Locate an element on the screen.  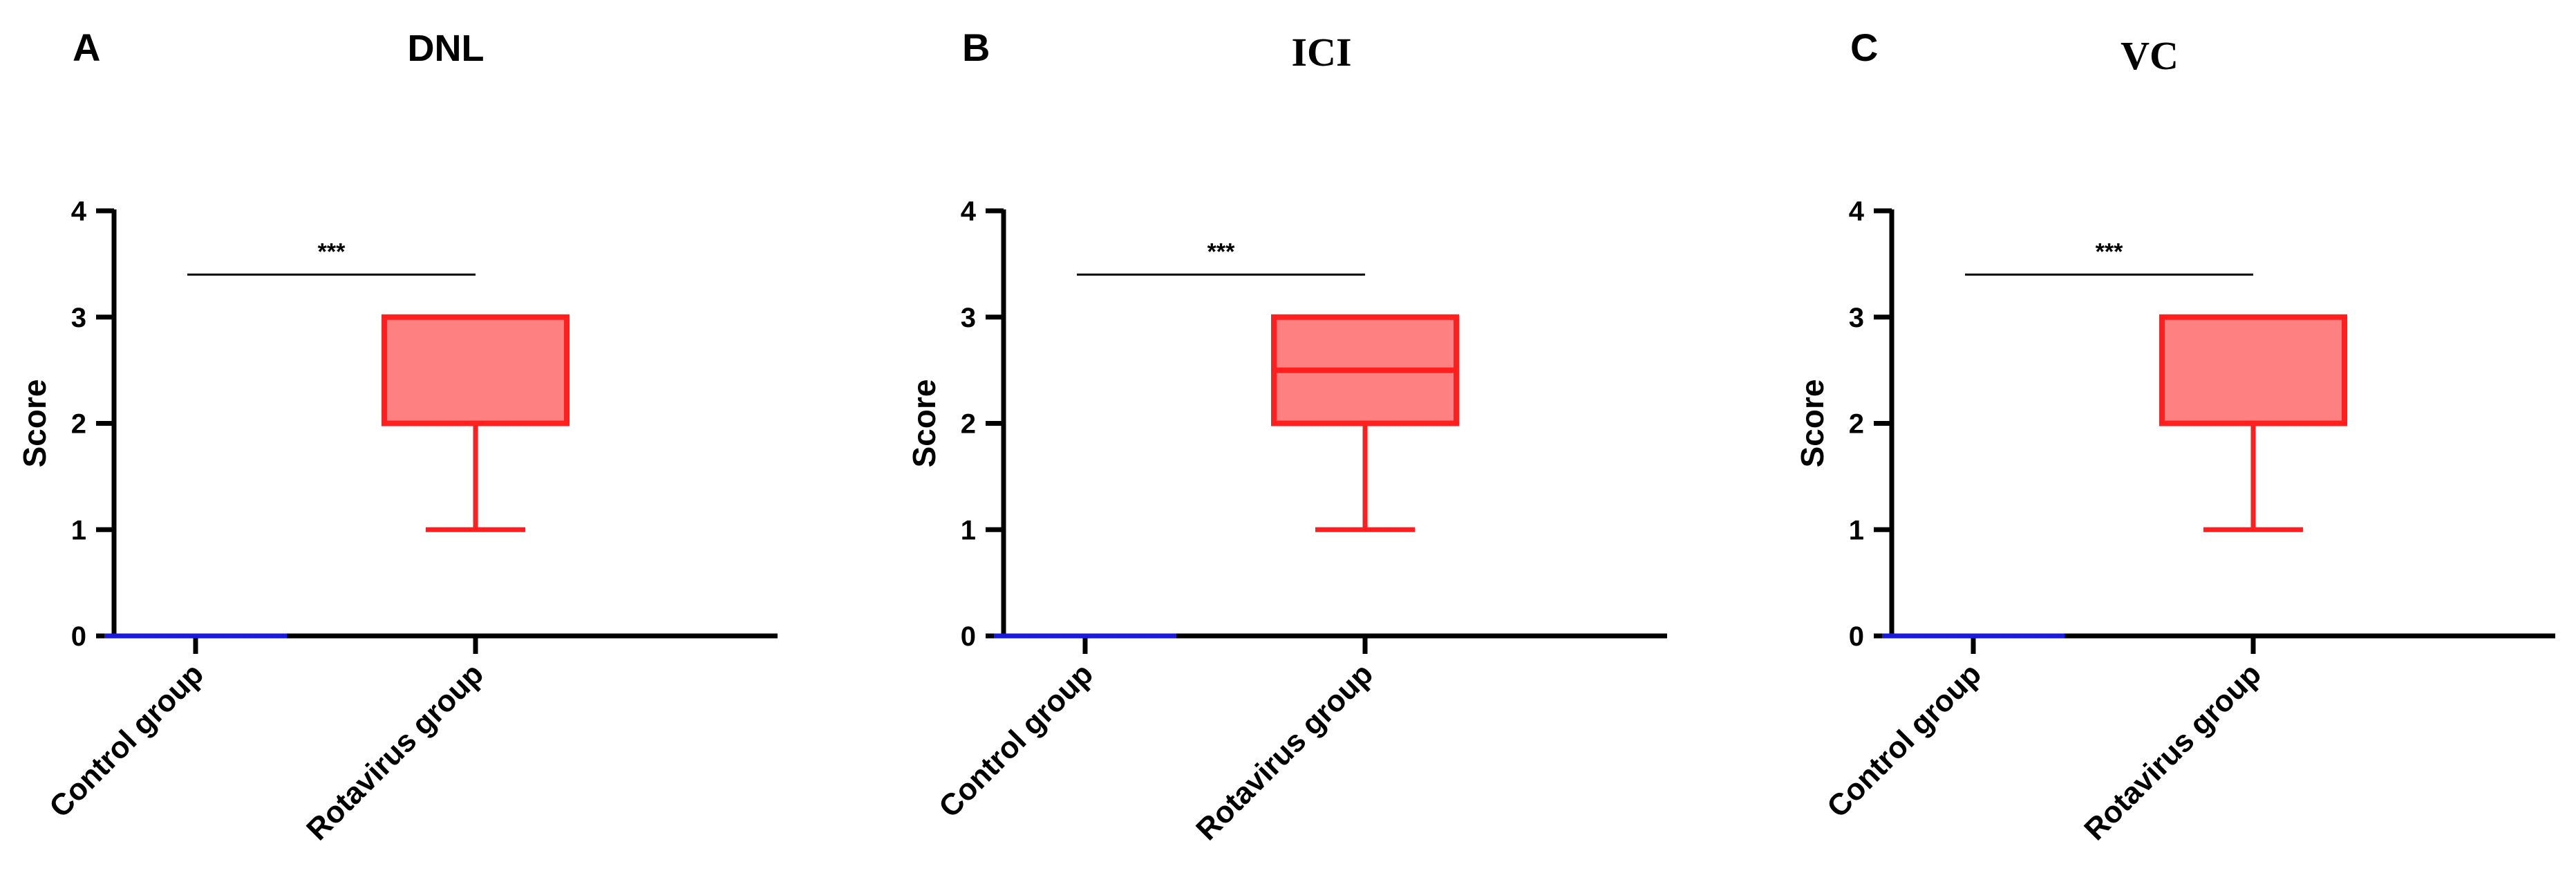
chart-title: ICI is located at coordinates (1321, 52).